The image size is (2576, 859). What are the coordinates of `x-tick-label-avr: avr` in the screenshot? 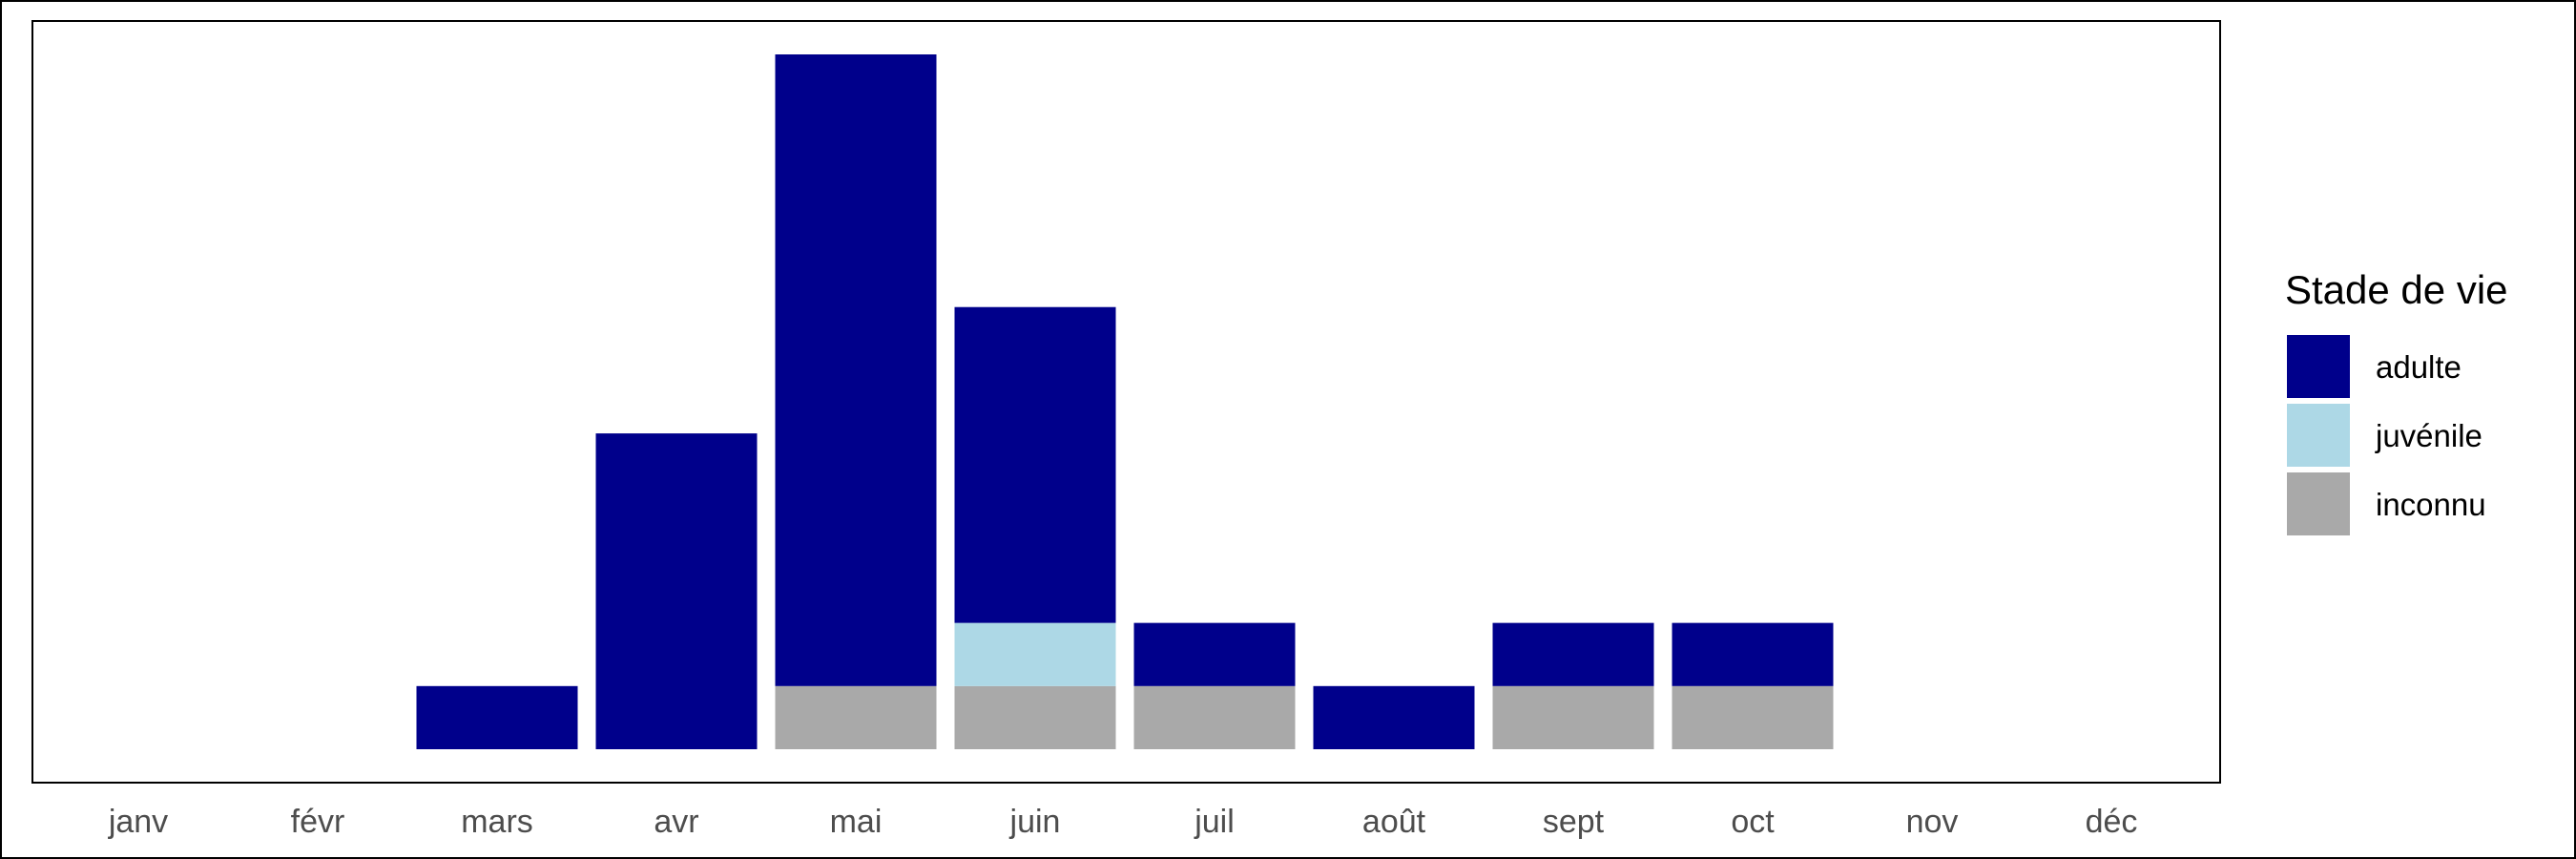 It's located at (676, 822).